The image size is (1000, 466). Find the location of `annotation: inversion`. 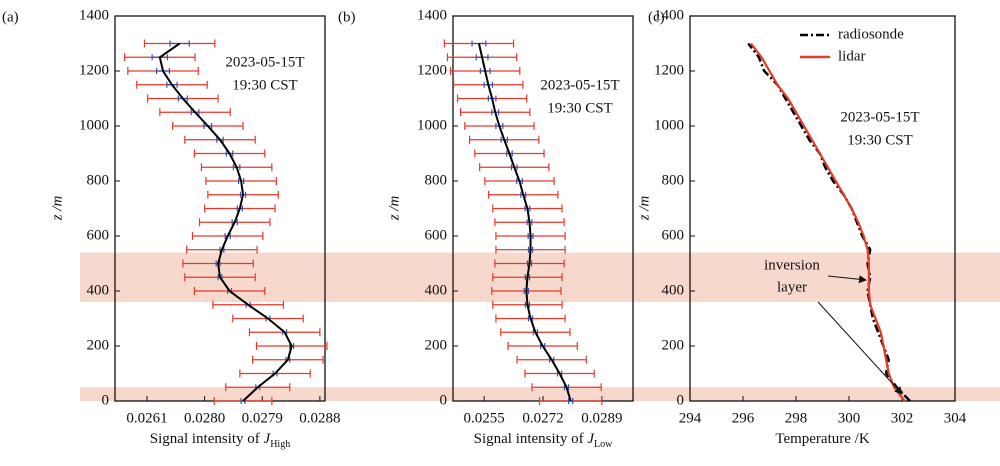

annotation: inversion is located at coordinates (792, 265).